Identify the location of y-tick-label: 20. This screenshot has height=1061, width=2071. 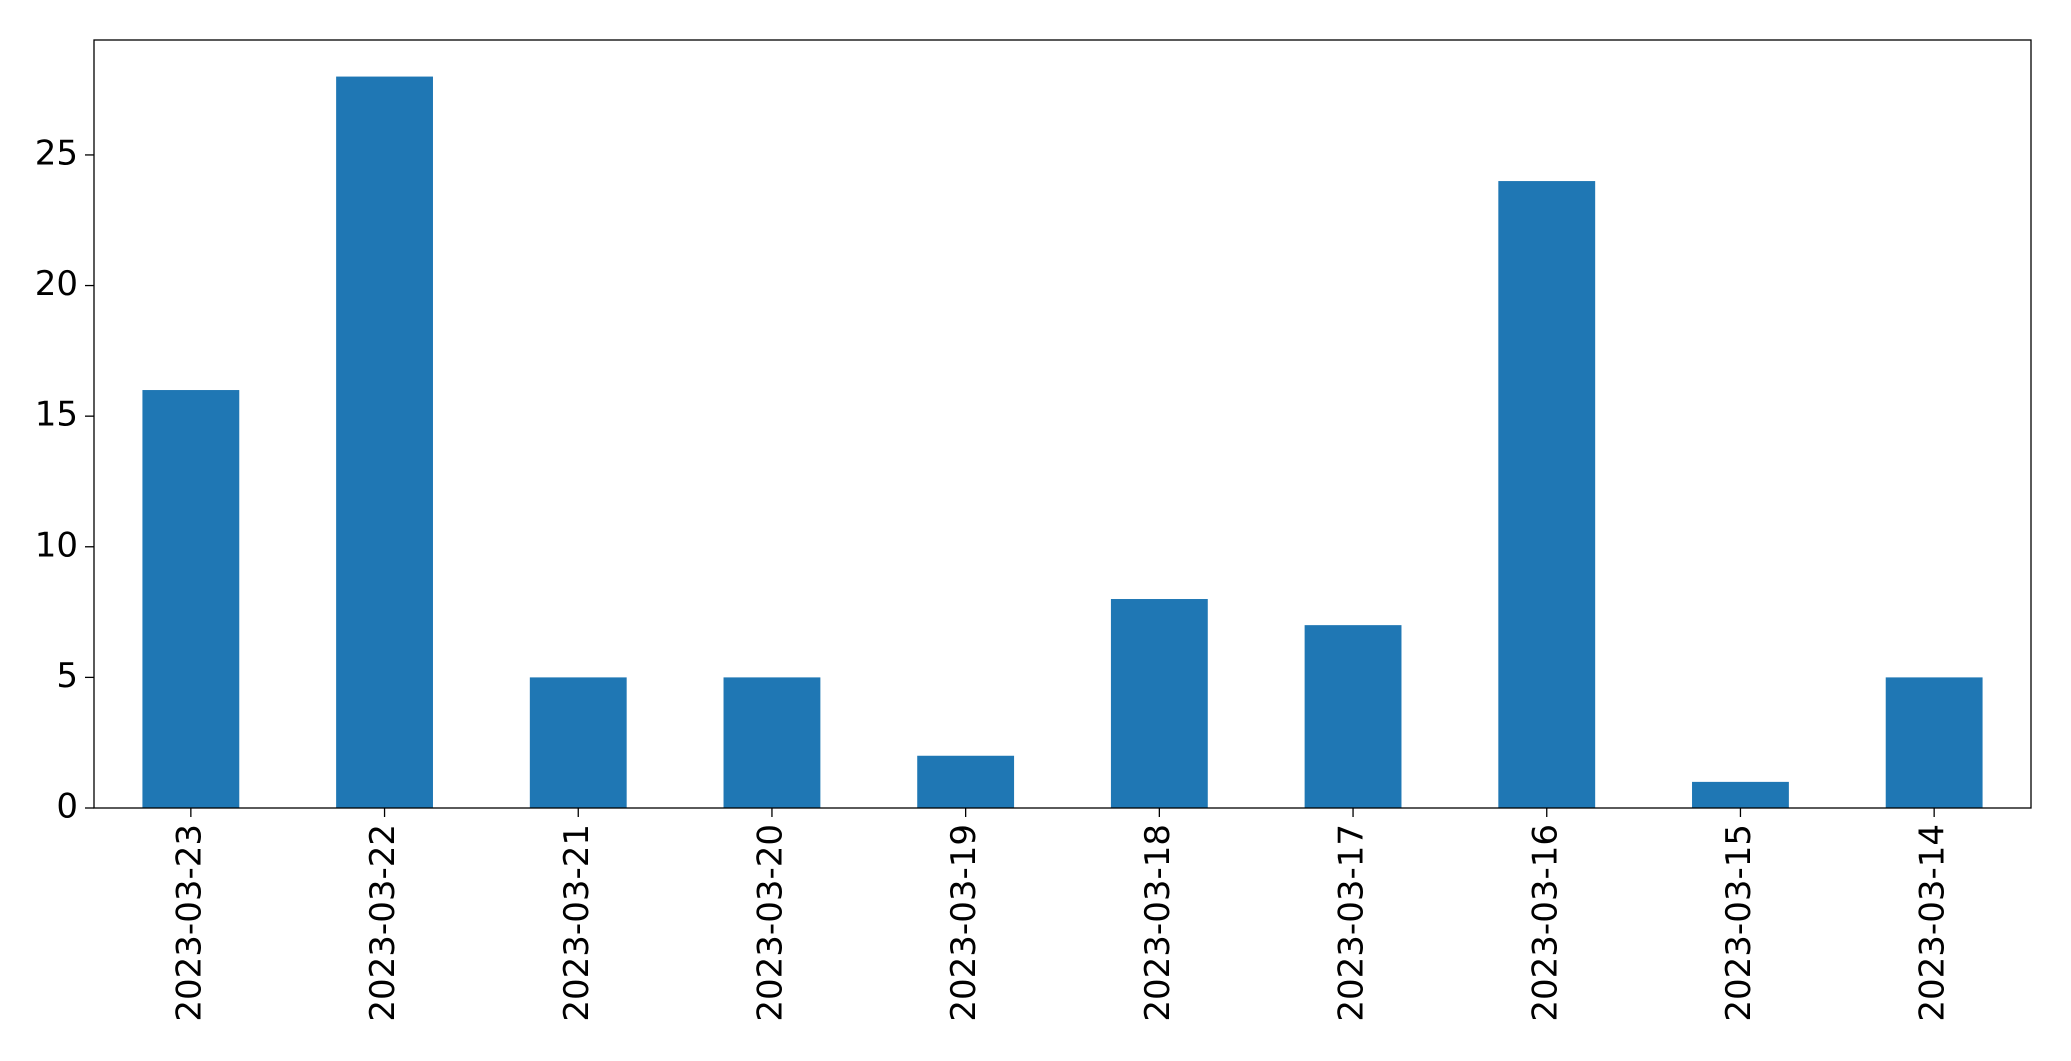
(56, 284).